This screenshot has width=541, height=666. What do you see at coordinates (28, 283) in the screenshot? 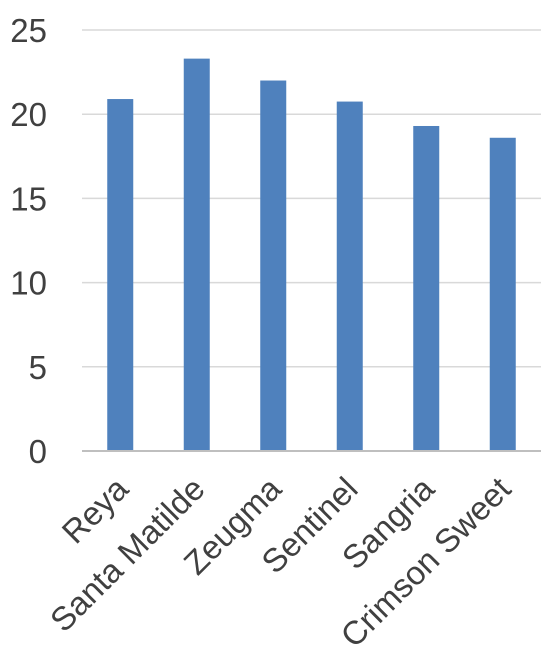
I see `y-tick-label-2: 10` at bounding box center [28, 283].